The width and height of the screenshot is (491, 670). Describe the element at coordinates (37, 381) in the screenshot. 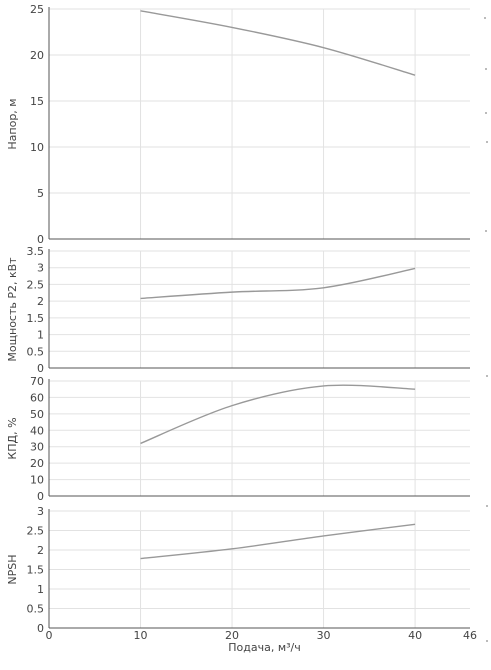

I see `y-tick-label: 70` at that location.